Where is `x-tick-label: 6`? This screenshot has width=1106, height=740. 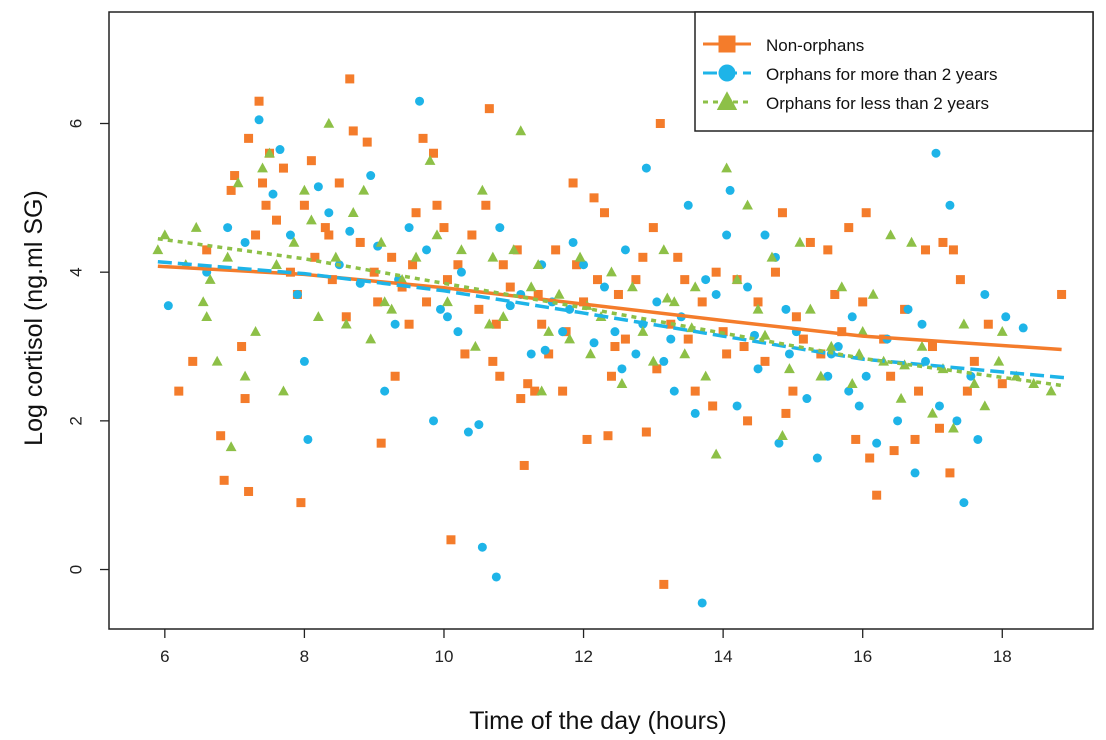 x-tick-label: 6 is located at coordinates (164, 656).